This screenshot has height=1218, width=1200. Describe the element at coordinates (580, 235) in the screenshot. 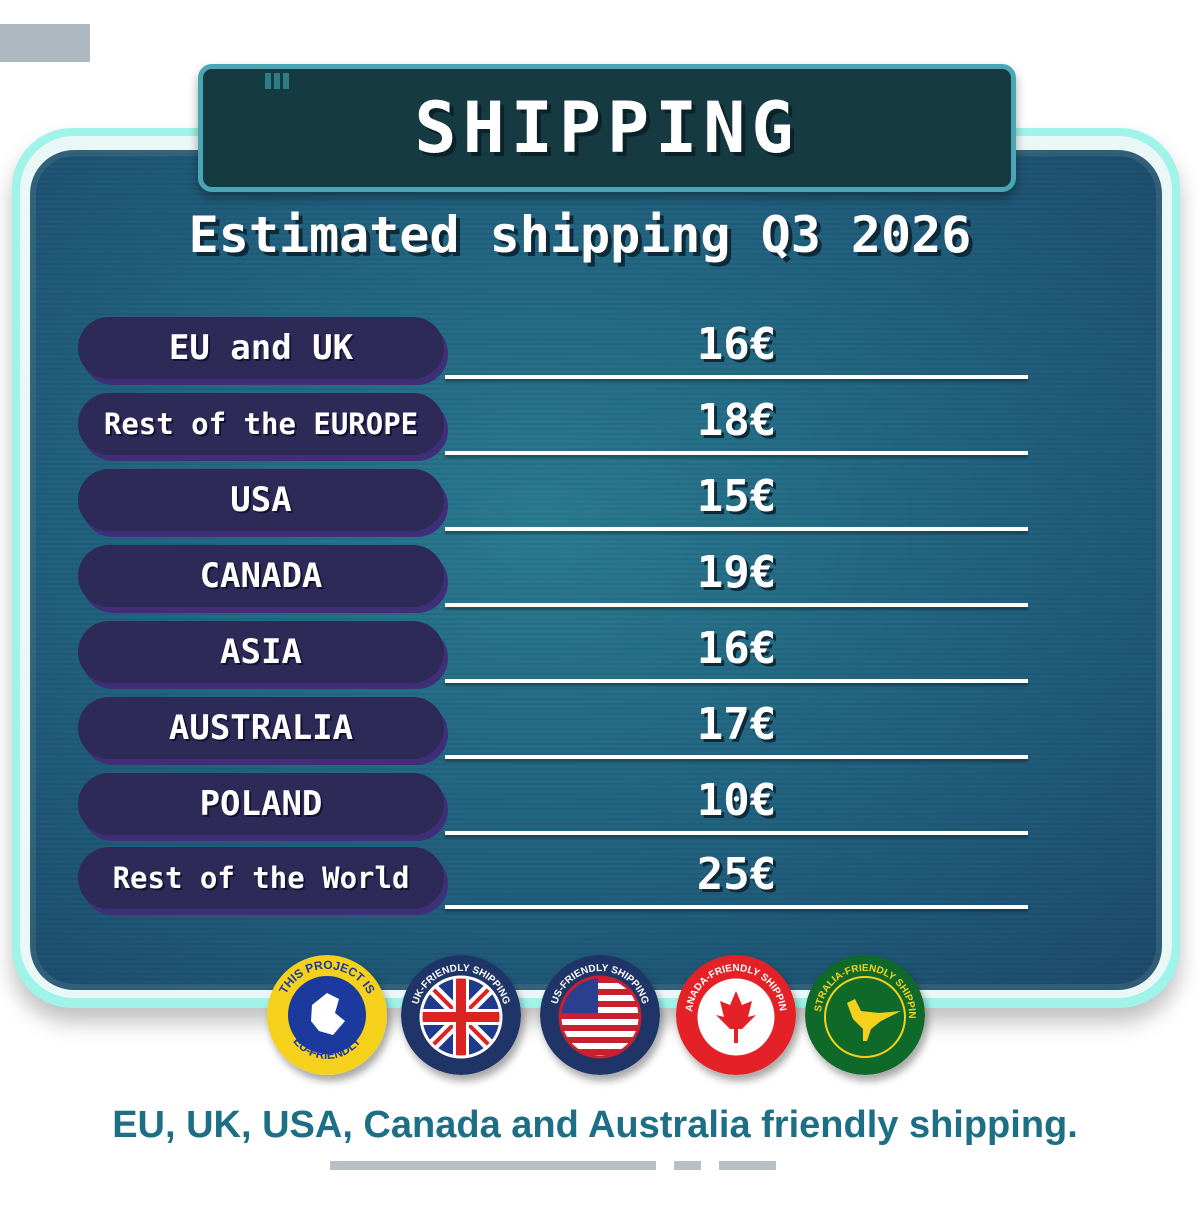

I see `subtitle: Estimated shipping Q3 2026` at that location.